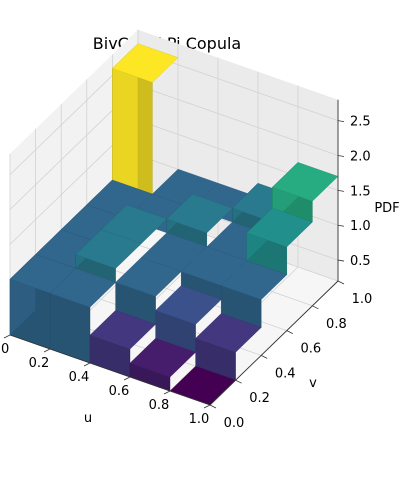 The image size is (402, 480). Describe the element at coordinates (199, 419) in the screenshot. I see `x-tick-label: 1.0` at that location.